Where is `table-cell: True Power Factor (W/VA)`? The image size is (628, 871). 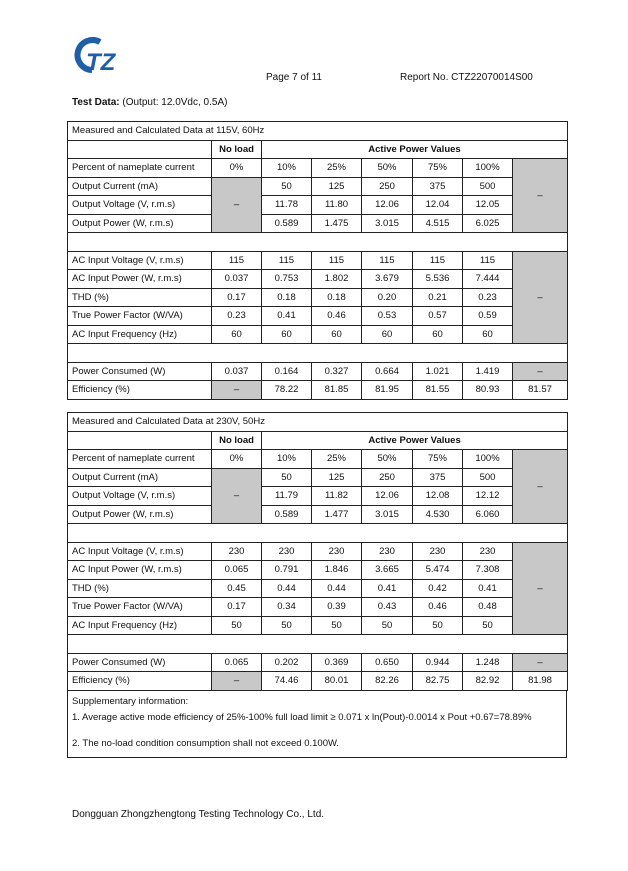 table-cell: True Power Factor (W/VA) is located at coordinates (139, 316).